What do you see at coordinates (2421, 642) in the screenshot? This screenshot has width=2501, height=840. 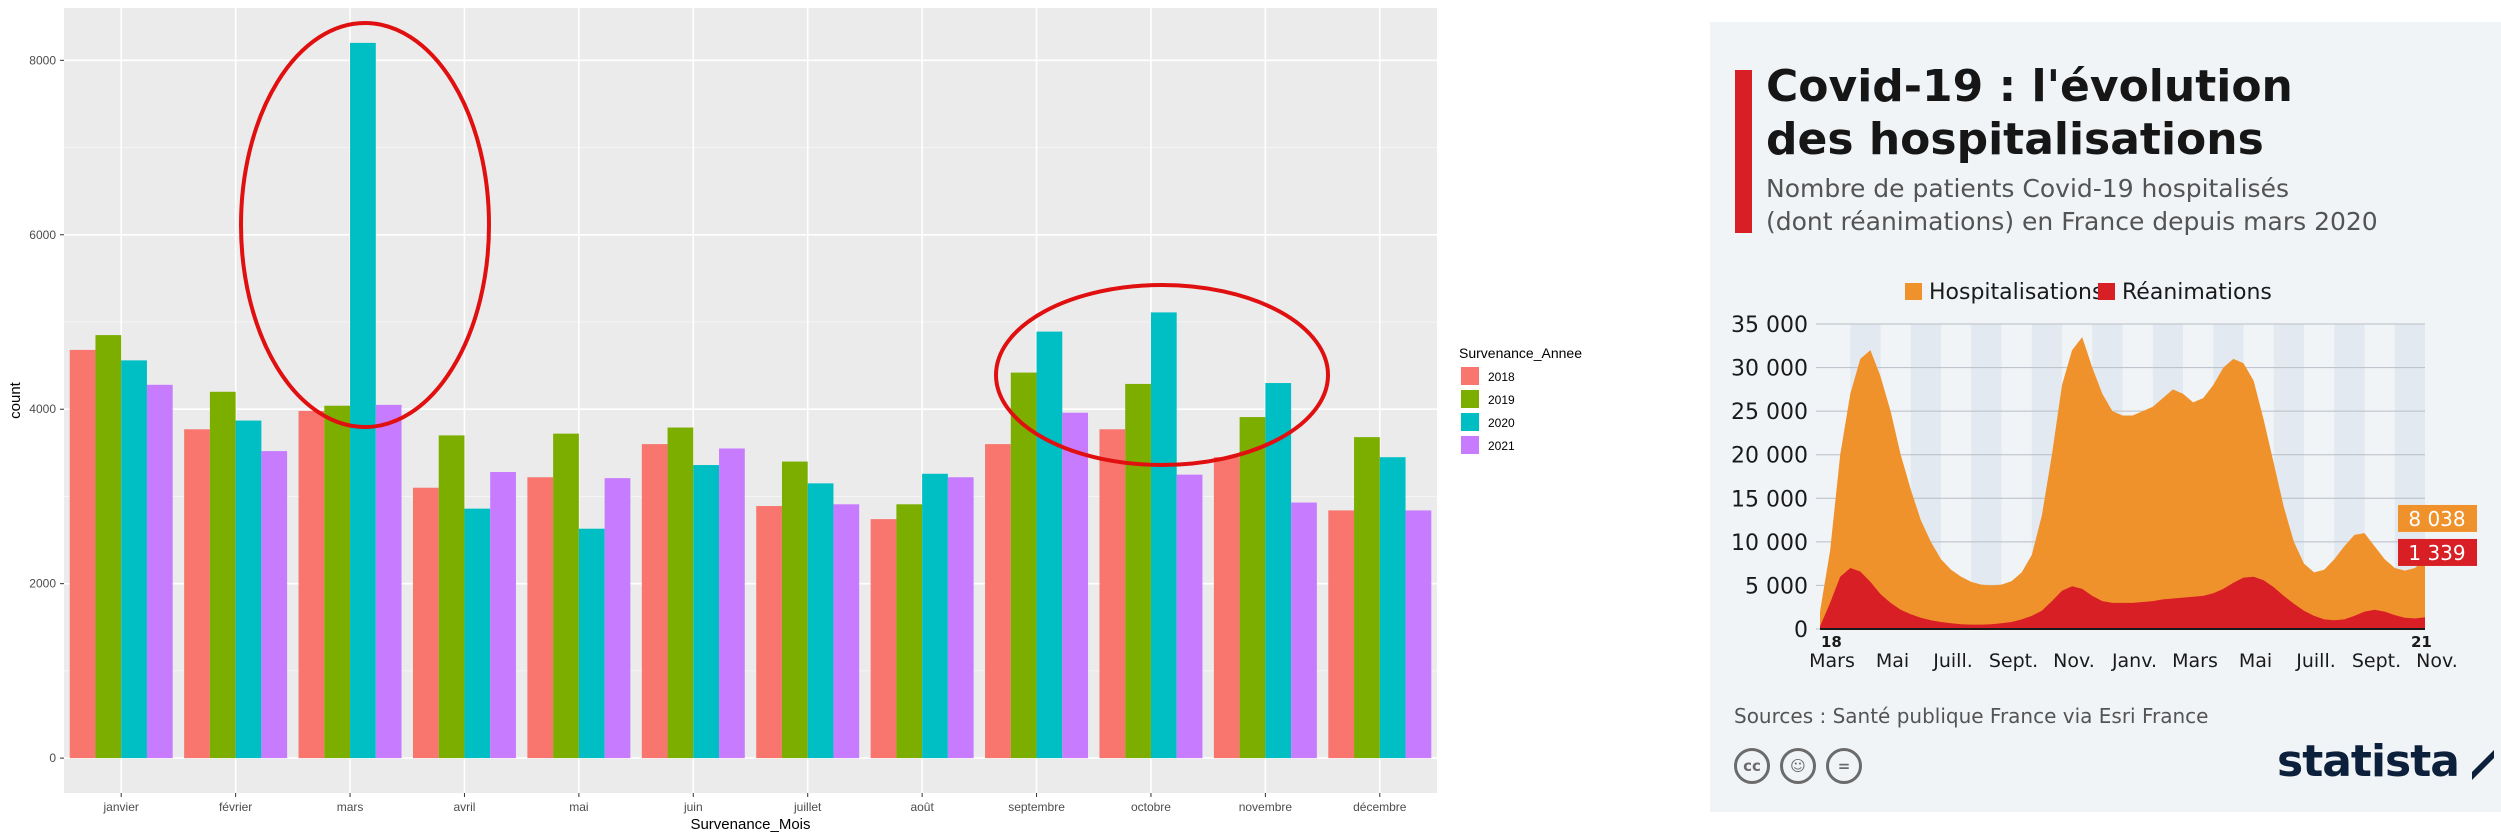 I see `x-end-day-label: 21` at bounding box center [2421, 642].